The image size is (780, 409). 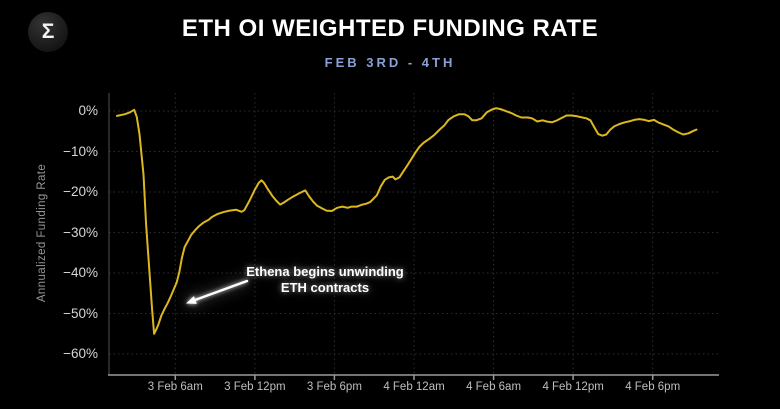 What do you see at coordinates (80, 232) in the screenshot?
I see `y-tick-label: −30%` at bounding box center [80, 232].